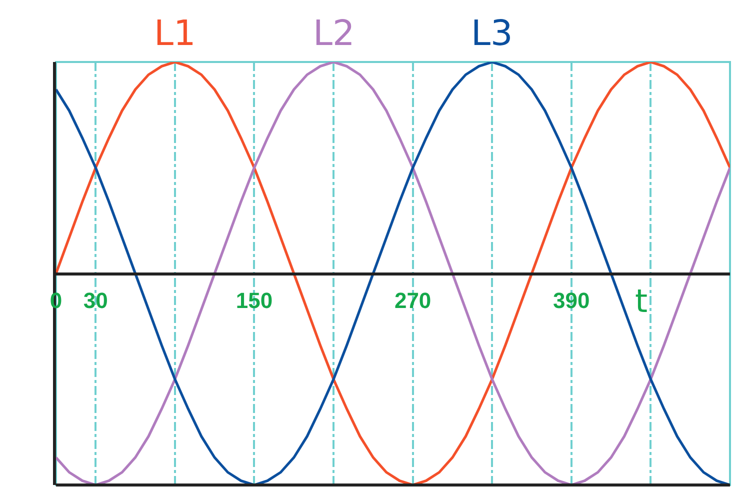 The image size is (739, 498). Describe the element at coordinates (641, 301) in the screenshot. I see `x-axis-title: t` at that location.